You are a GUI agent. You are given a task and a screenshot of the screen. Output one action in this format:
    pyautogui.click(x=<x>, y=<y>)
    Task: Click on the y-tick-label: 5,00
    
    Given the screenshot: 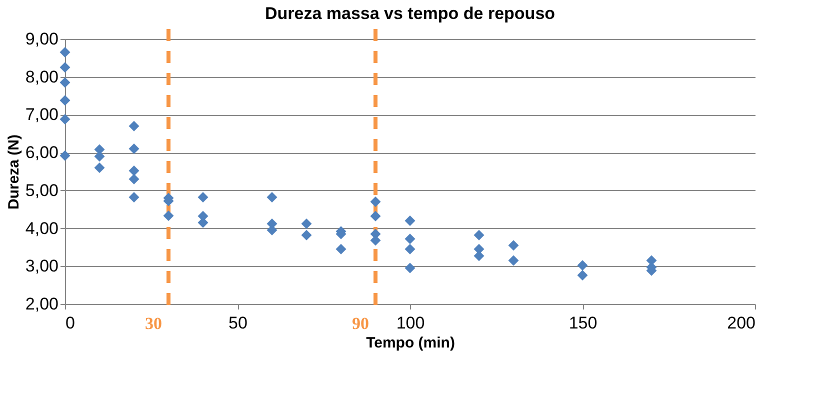 What is the action you would take?
    pyautogui.click(x=41, y=190)
    